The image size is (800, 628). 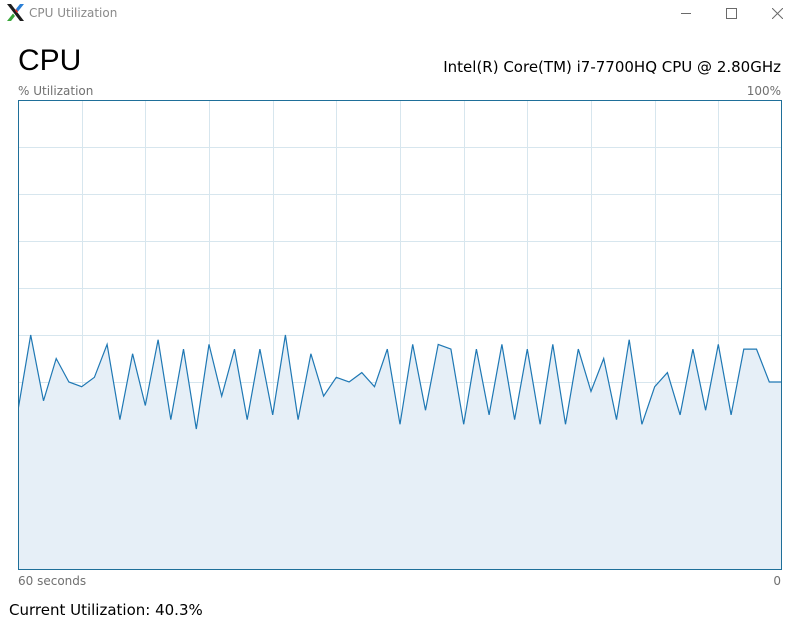 What do you see at coordinates (763, 91) in the screenshot?
I see `y-axis-max-label: 100%` at bounding box center [763, 91].